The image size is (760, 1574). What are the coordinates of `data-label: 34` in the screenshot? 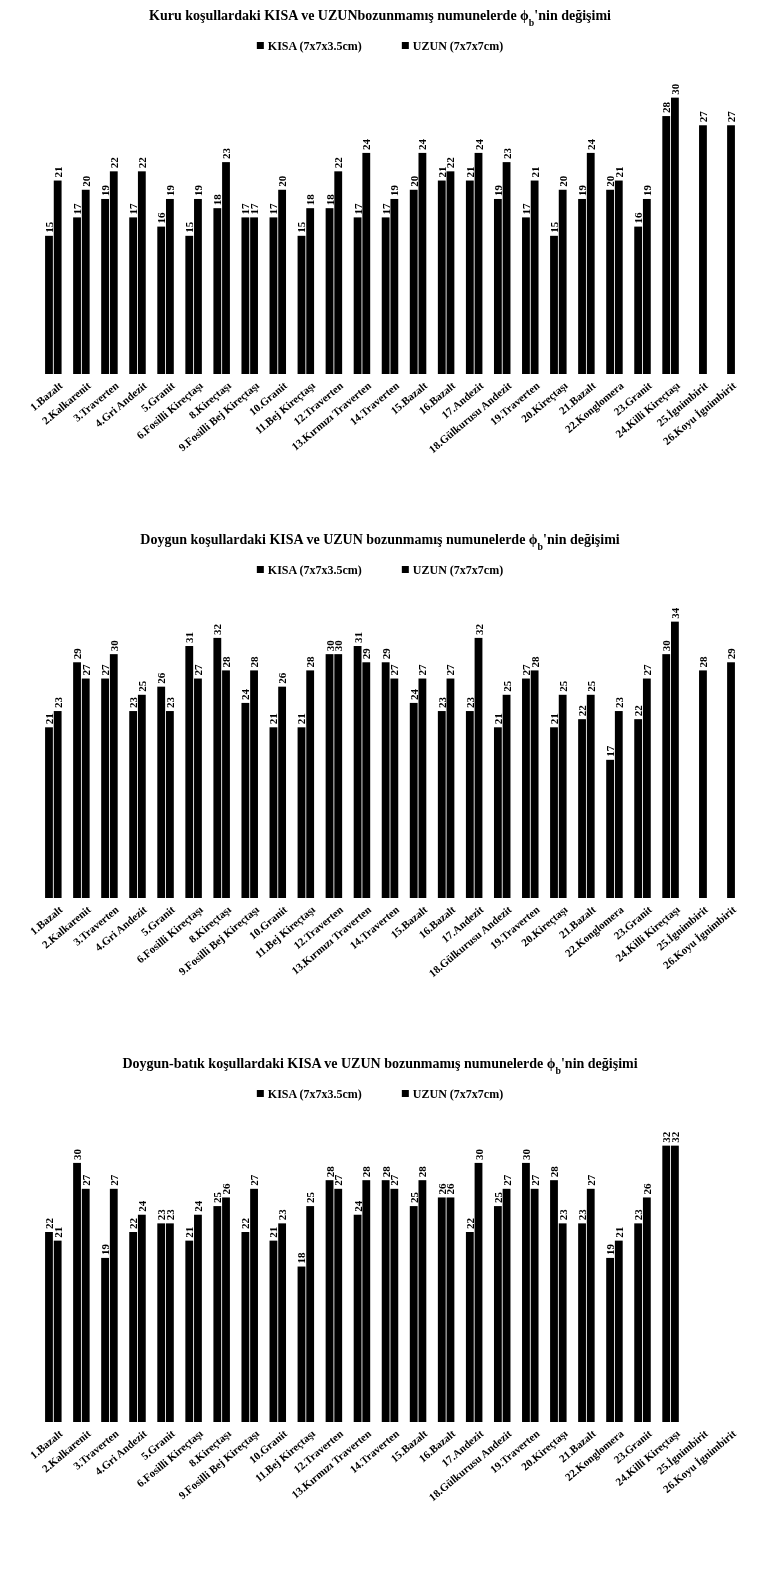 It's located at (674, 613).